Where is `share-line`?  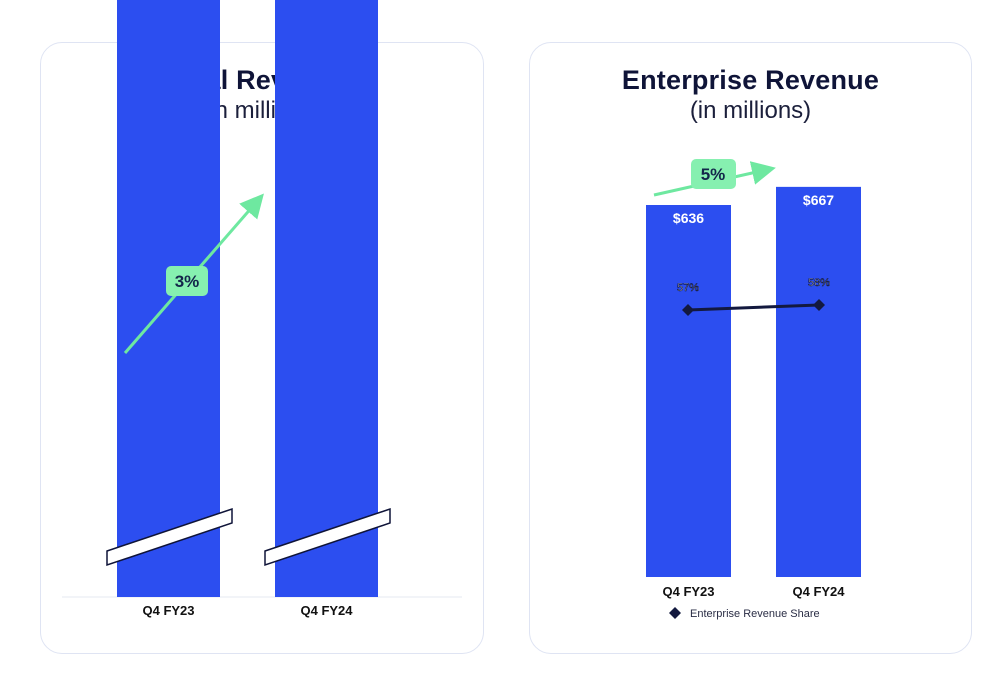
share-line is located at coordinates (753, 307).